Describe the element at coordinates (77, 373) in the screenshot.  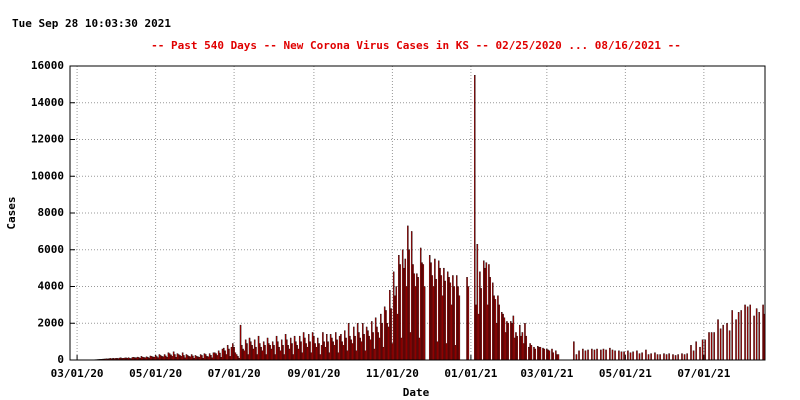
I see `x-tick-label: 03/01/20` at that location.